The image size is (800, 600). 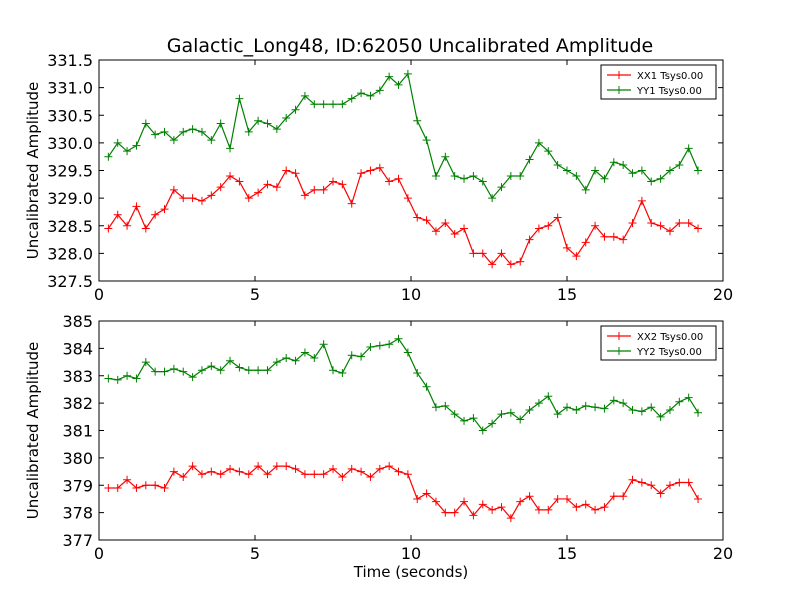 What do you see at coordinates (619, 336) in the screenshot?
I see `legend-marker` at bounding box center [619, 336].